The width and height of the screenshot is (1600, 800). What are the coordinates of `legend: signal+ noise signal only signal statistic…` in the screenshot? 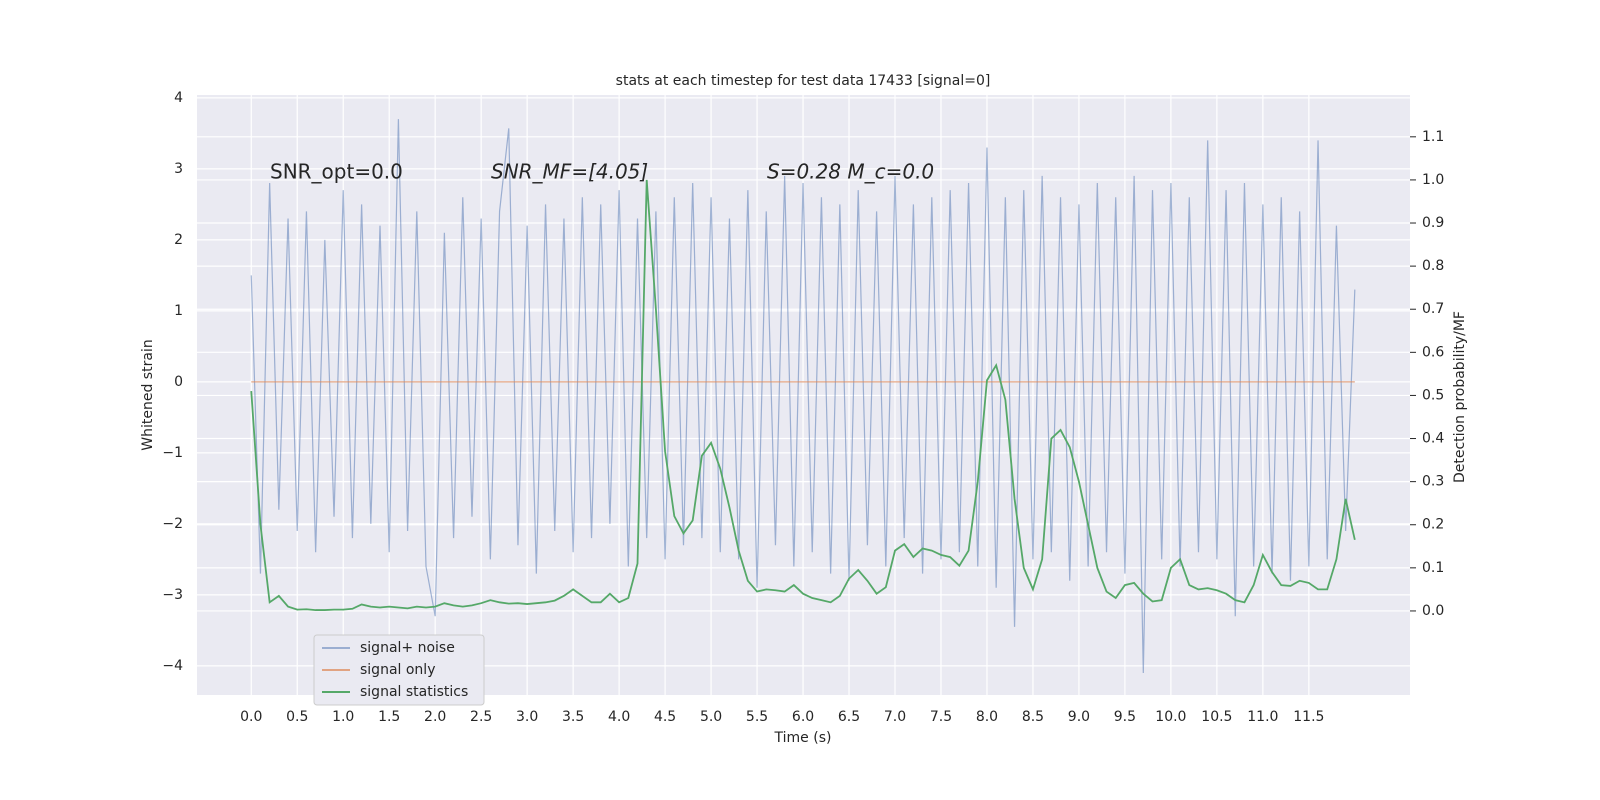 It's located at (399, 670).